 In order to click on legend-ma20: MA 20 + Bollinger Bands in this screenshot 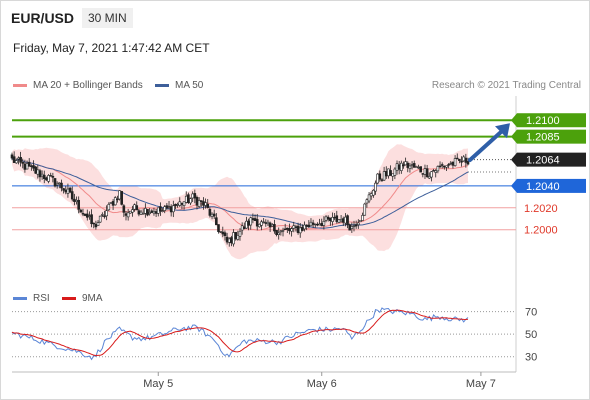, I will do `click(78, 85)`.